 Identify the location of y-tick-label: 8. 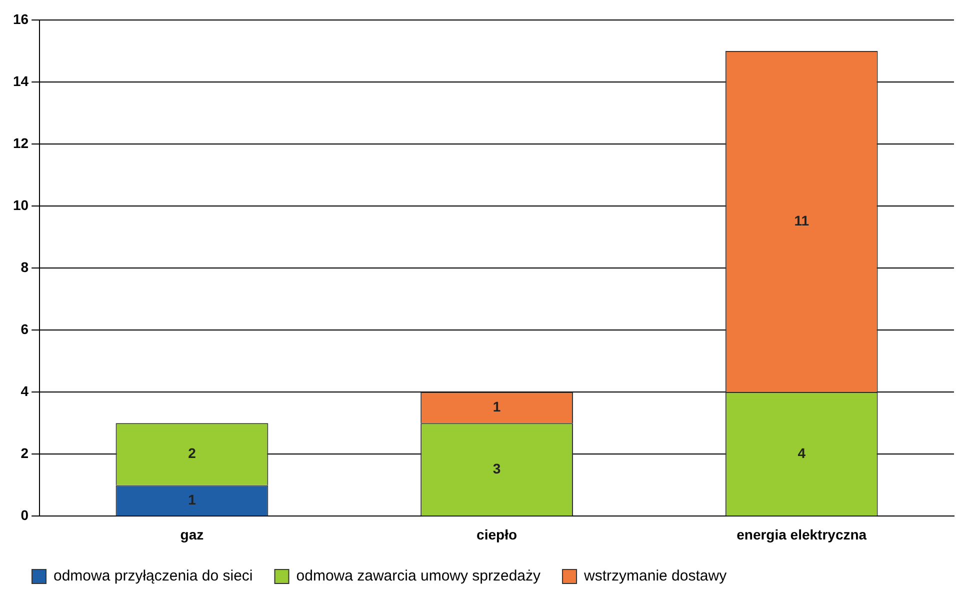
(24, 266).